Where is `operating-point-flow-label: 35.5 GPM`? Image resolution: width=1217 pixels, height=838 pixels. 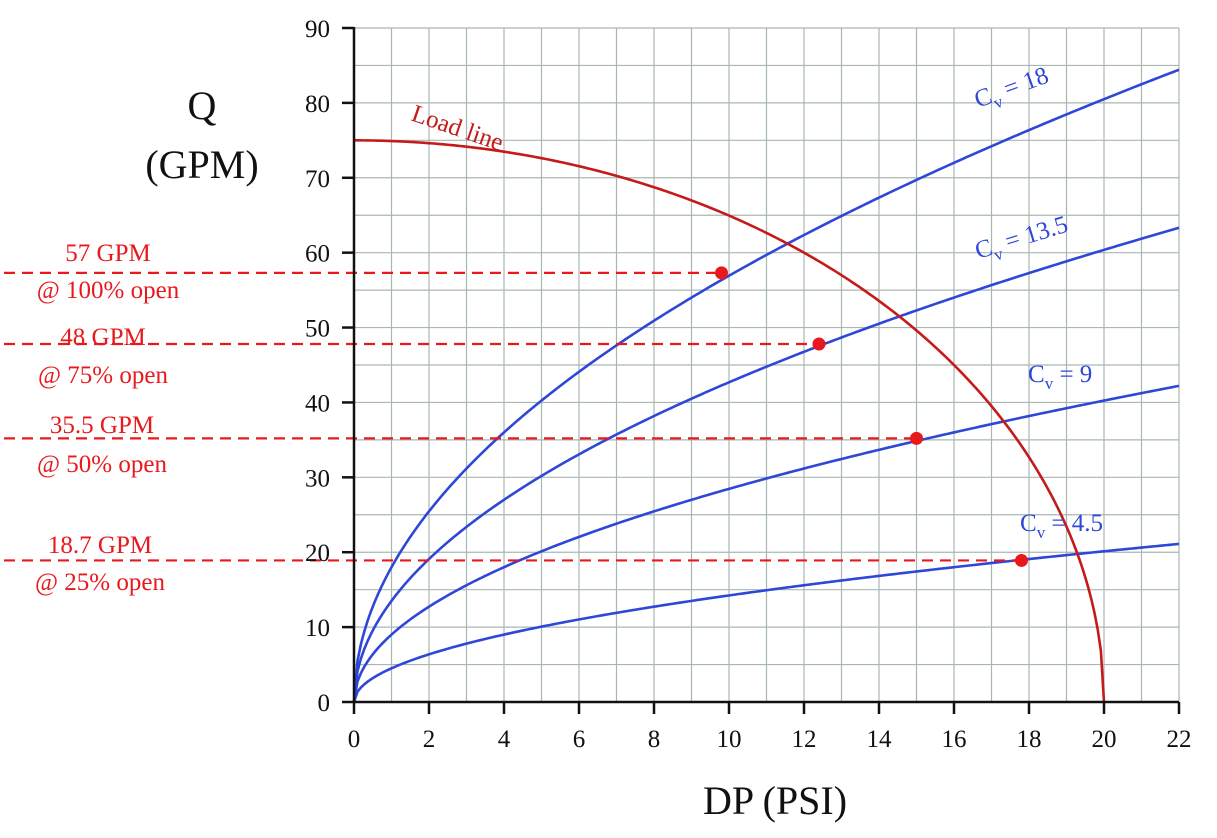
operating-point-flow-label: 35.5 GPM is located at coordinates (102, 425).